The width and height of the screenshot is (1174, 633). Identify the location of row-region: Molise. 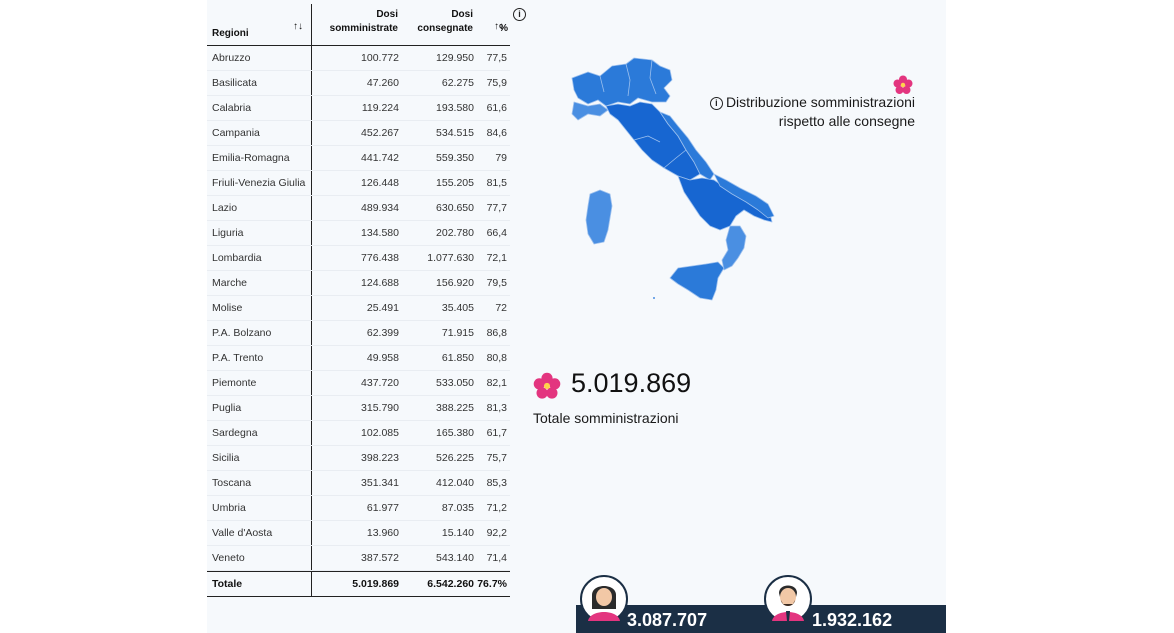
(227, 308).